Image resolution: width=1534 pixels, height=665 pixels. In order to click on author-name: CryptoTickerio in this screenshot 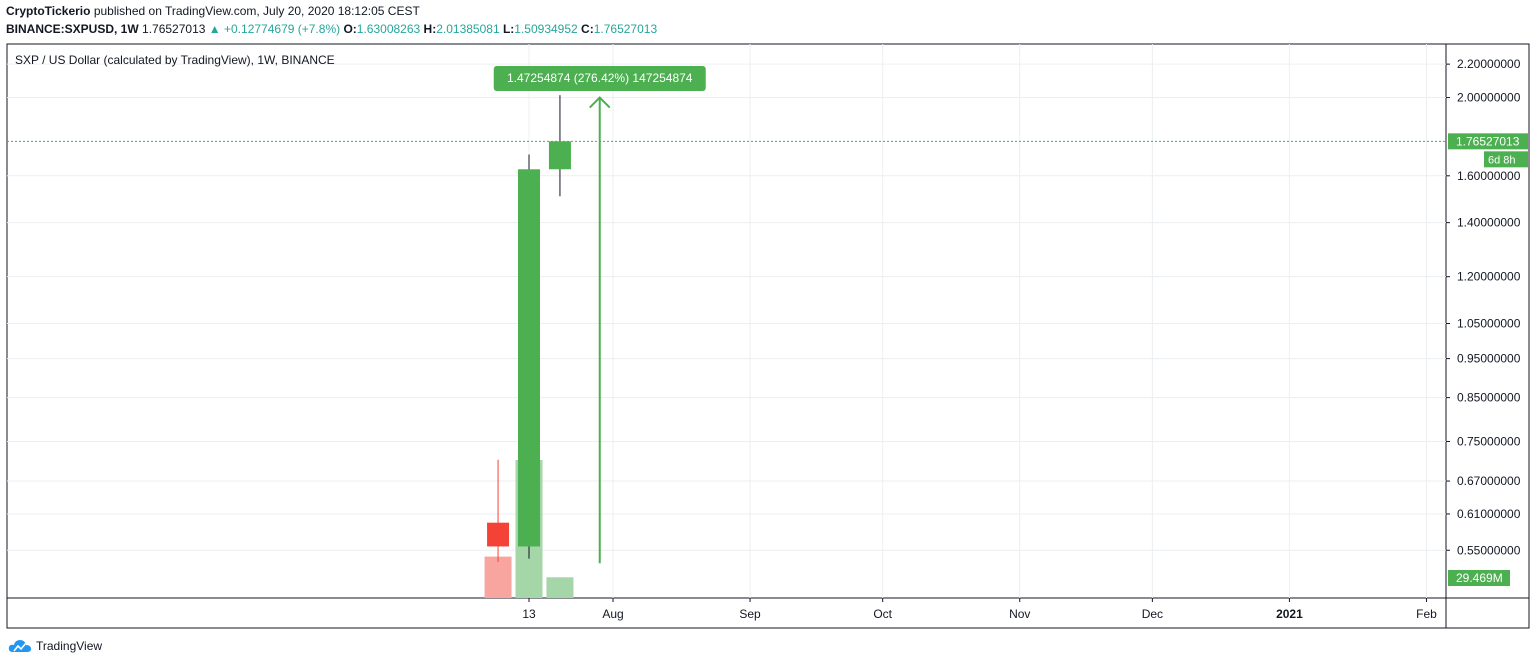, I will do `click(48, 11)`.